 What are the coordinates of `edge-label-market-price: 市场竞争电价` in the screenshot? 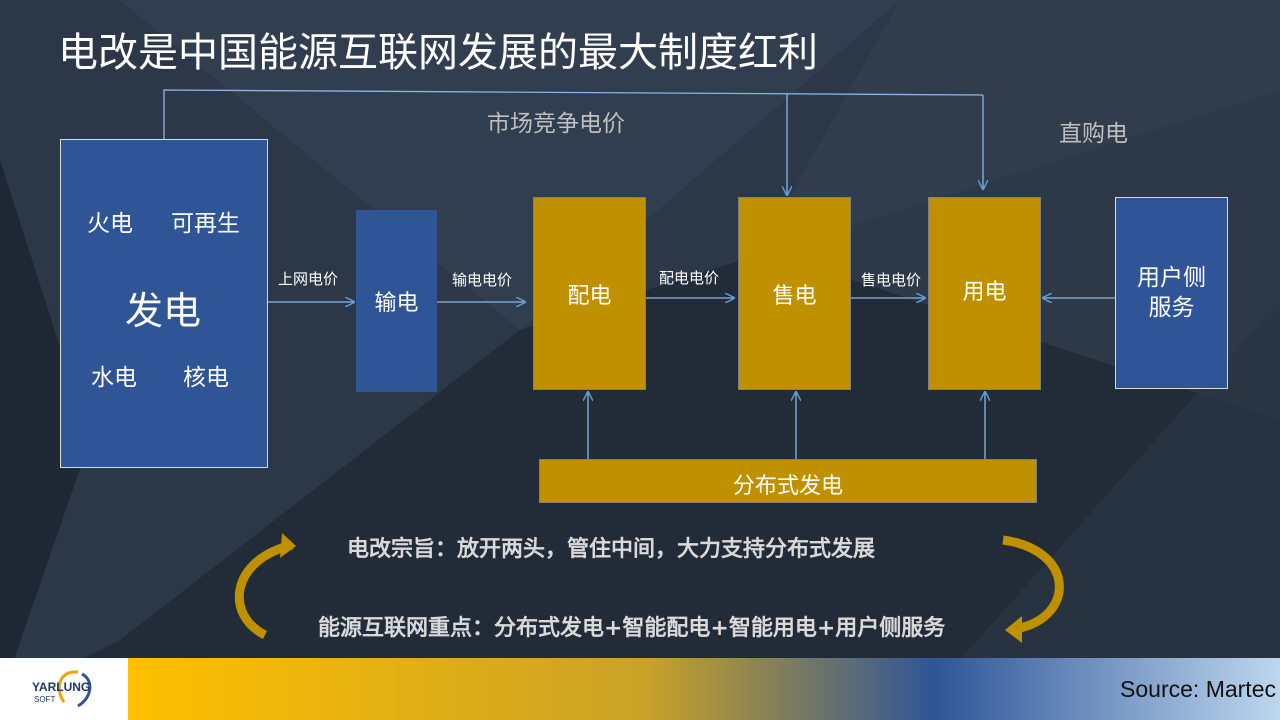 It's located at (556, 124).